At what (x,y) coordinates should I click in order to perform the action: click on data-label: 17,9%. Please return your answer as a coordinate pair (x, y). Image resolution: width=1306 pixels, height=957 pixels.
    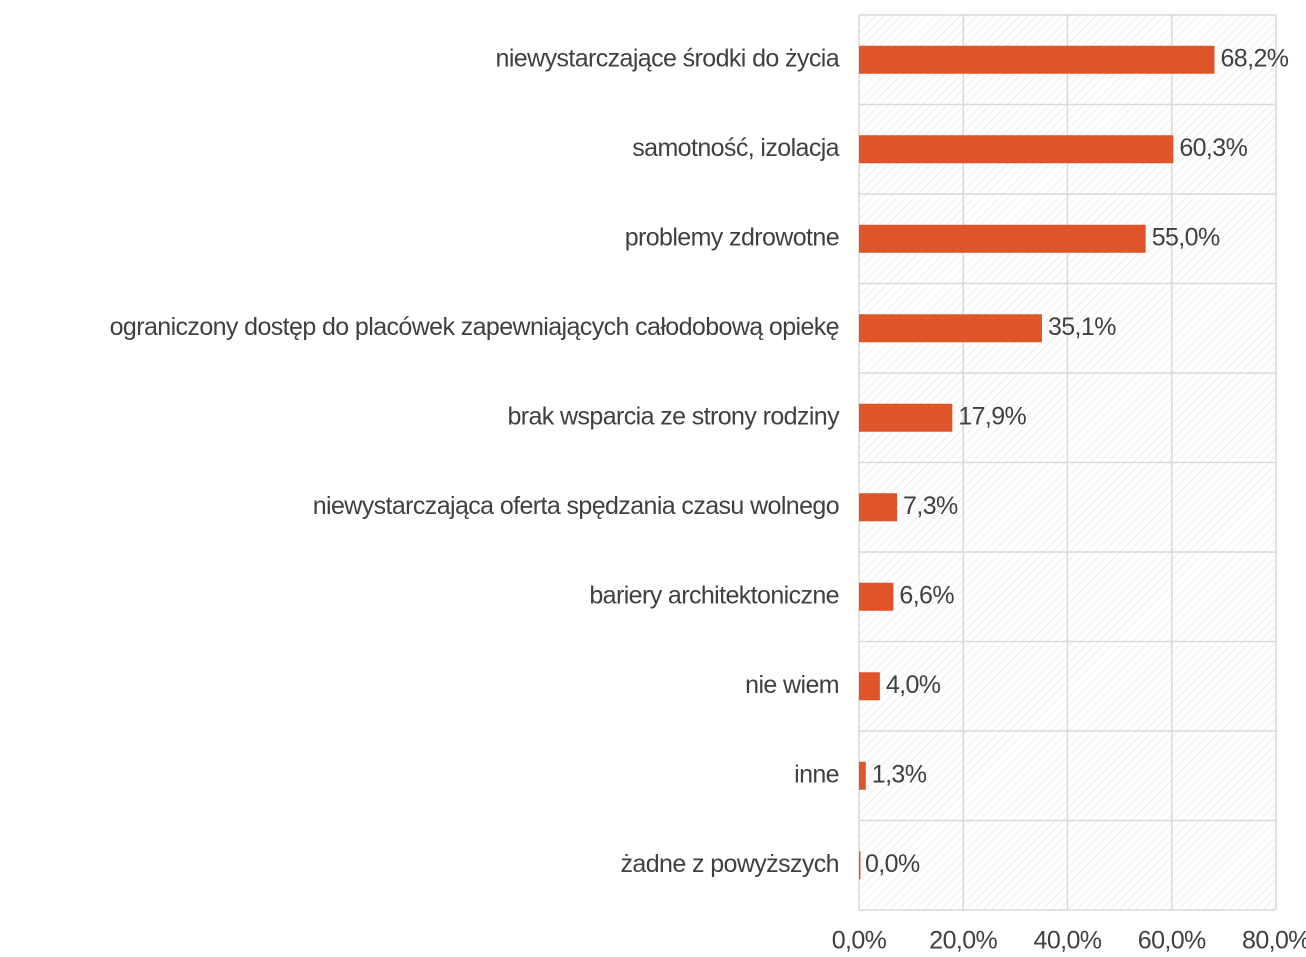
    Looking at the image, I should click on (992, 416).